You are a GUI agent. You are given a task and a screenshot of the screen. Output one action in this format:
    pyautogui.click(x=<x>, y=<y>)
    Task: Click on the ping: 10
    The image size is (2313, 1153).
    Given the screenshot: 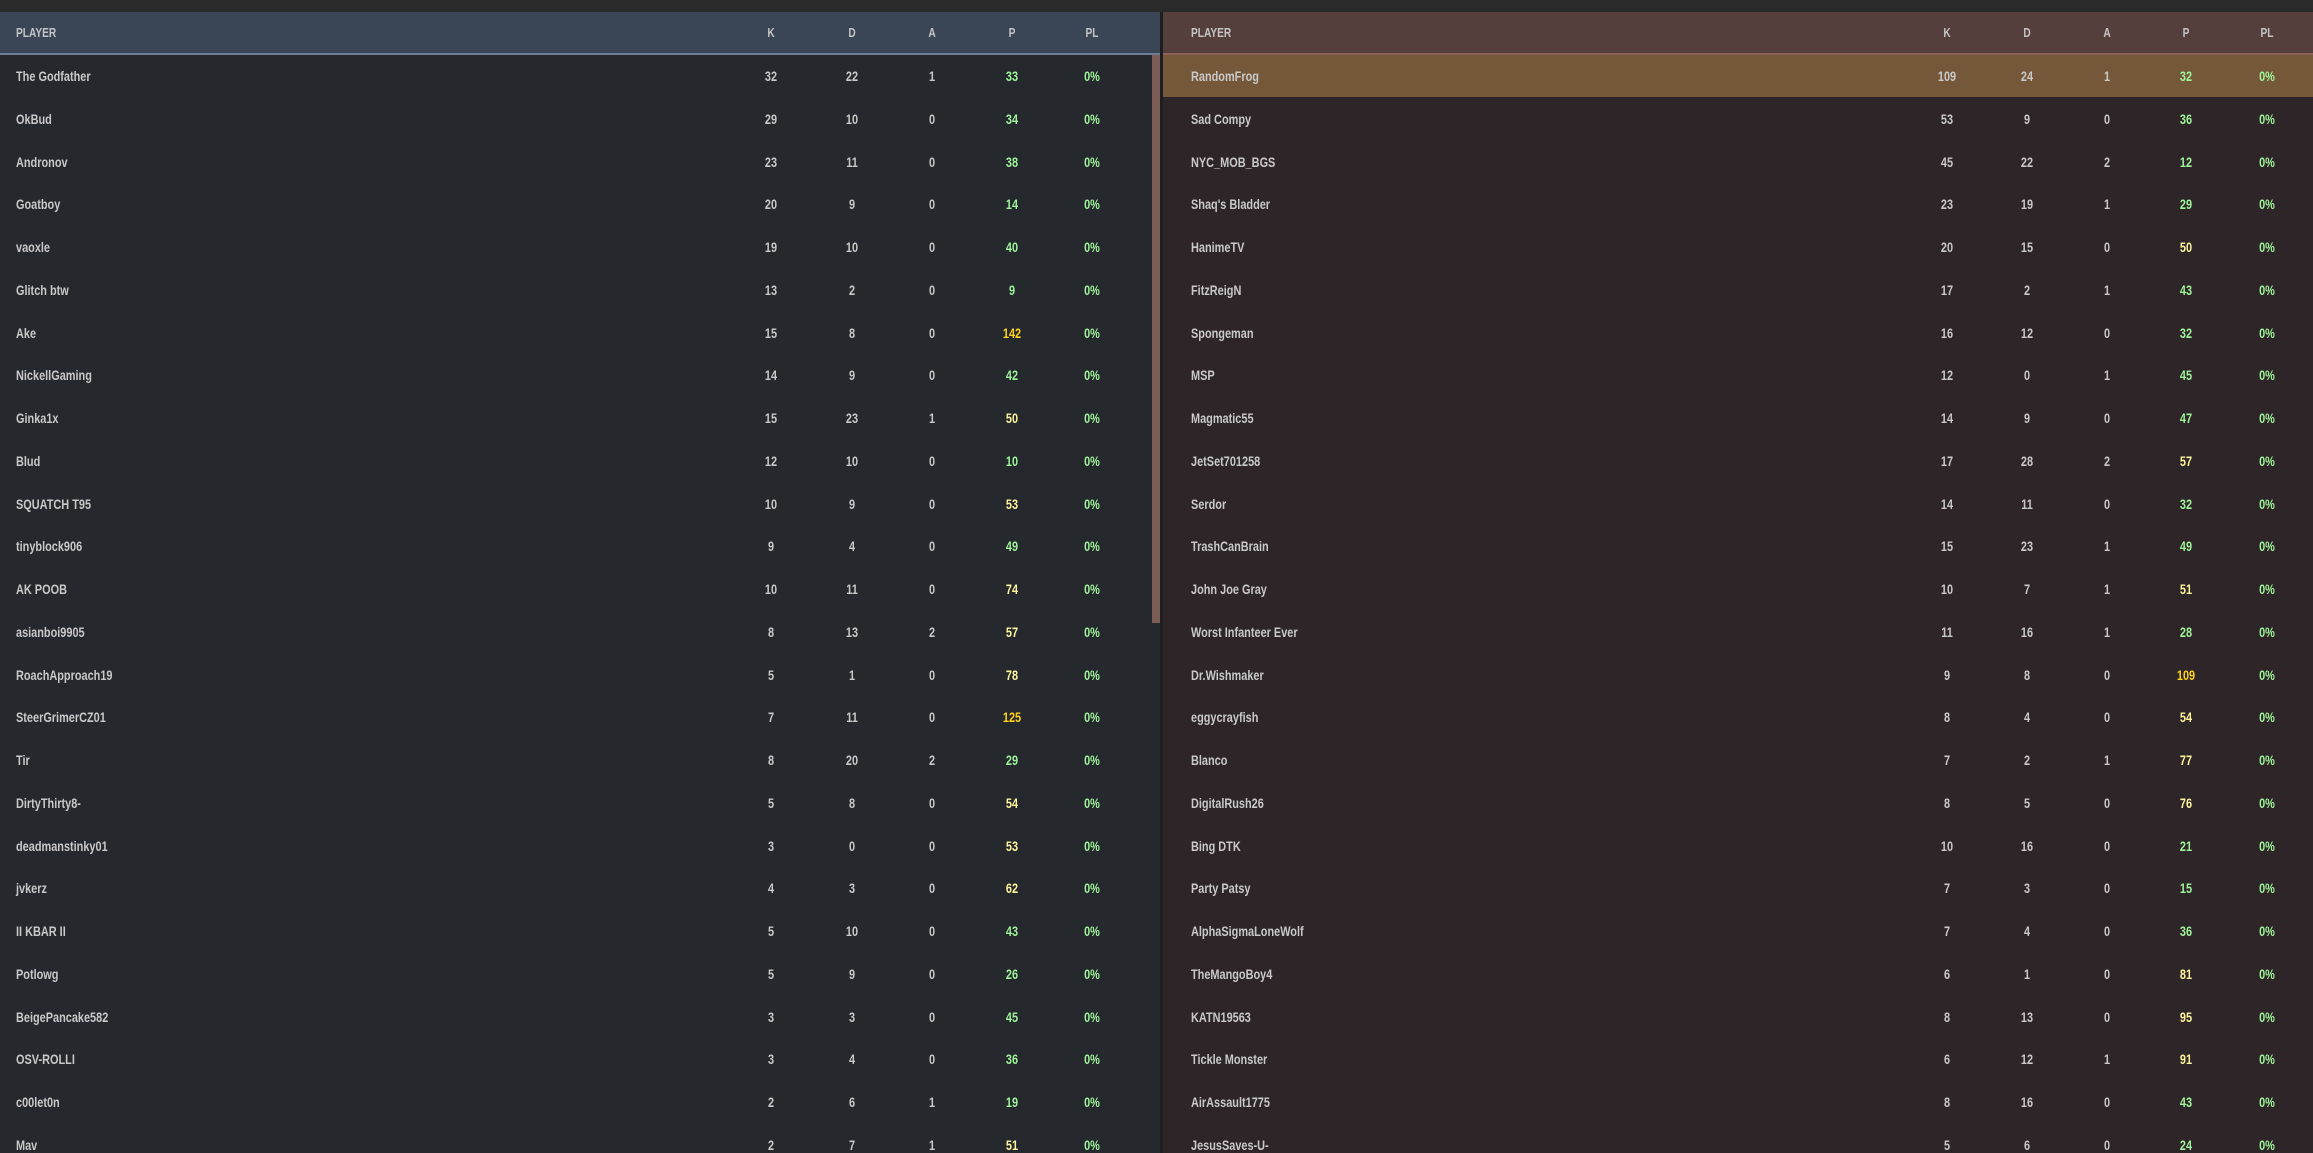 What is the action you would take?
    pyautogui.click(x=1012, y=460)
    